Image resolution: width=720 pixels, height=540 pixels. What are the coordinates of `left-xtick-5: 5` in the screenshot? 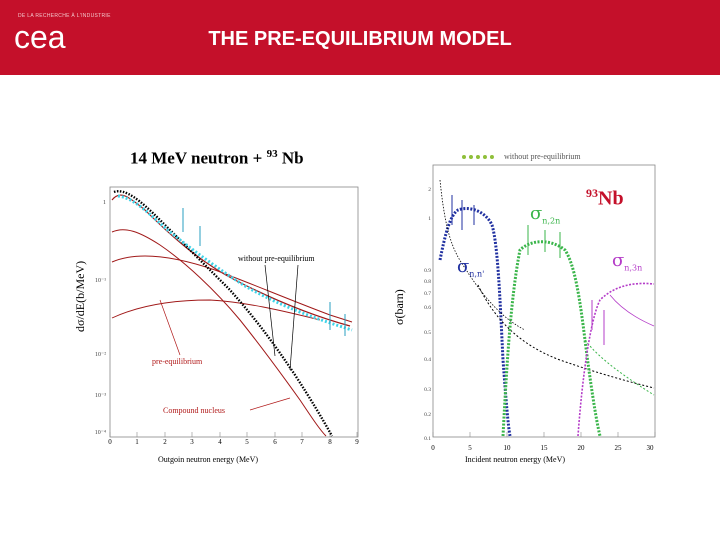 It's located at (247, 442).